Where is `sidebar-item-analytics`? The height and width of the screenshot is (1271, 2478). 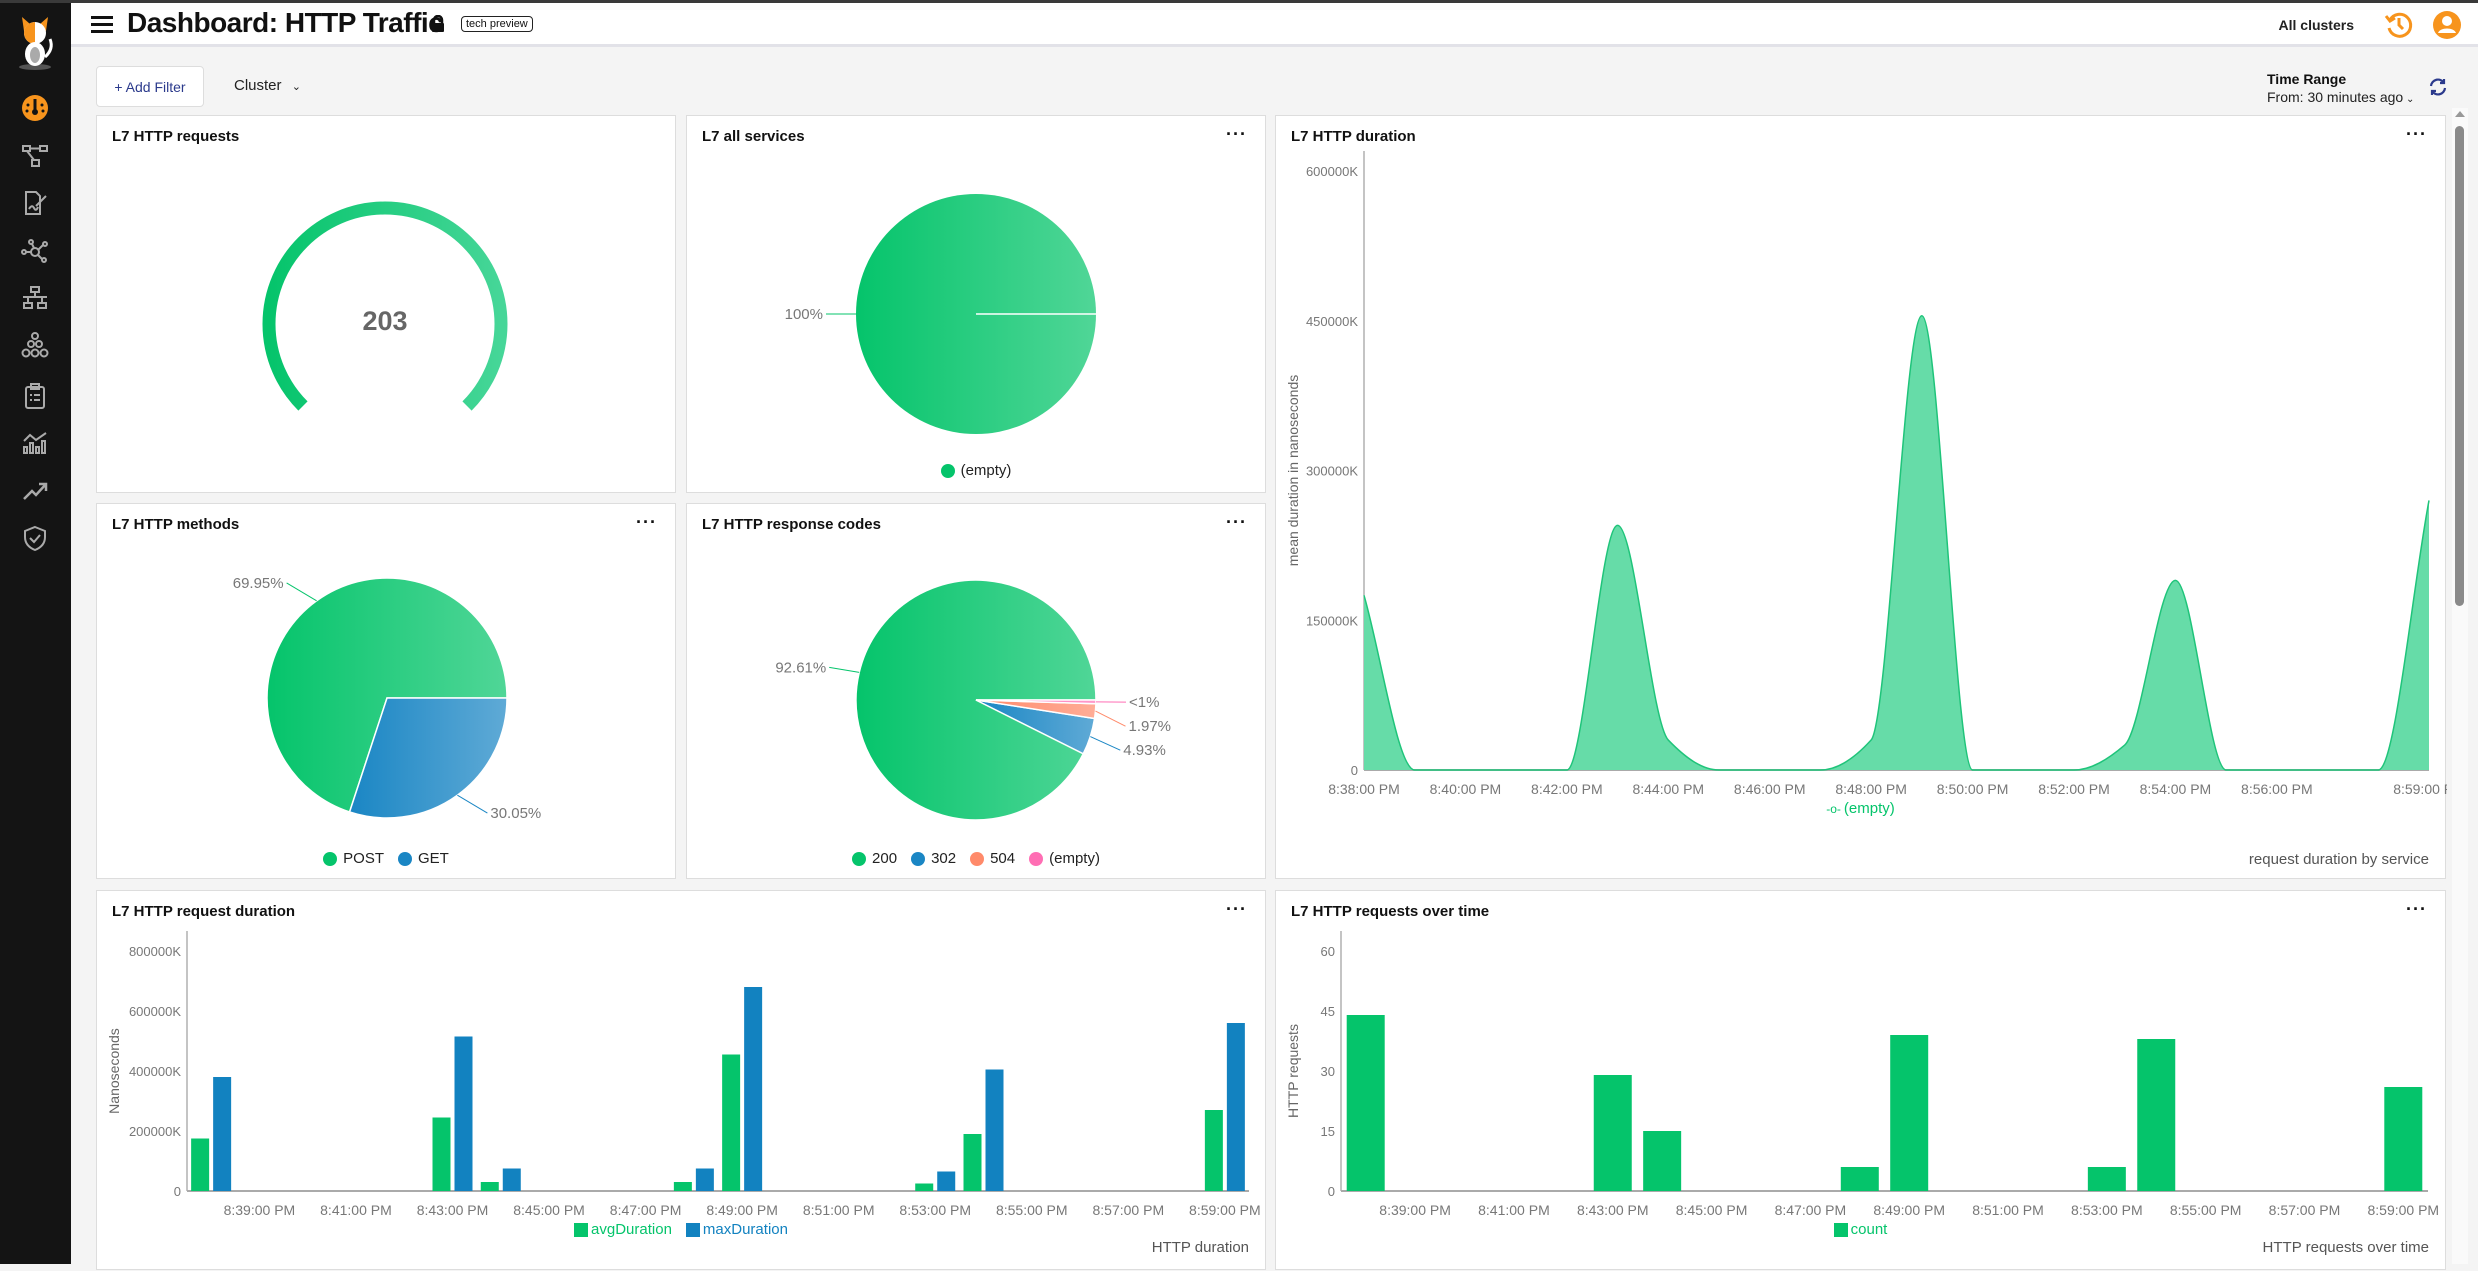
sidebar-item-analytics is located at coordinates (35, 443).